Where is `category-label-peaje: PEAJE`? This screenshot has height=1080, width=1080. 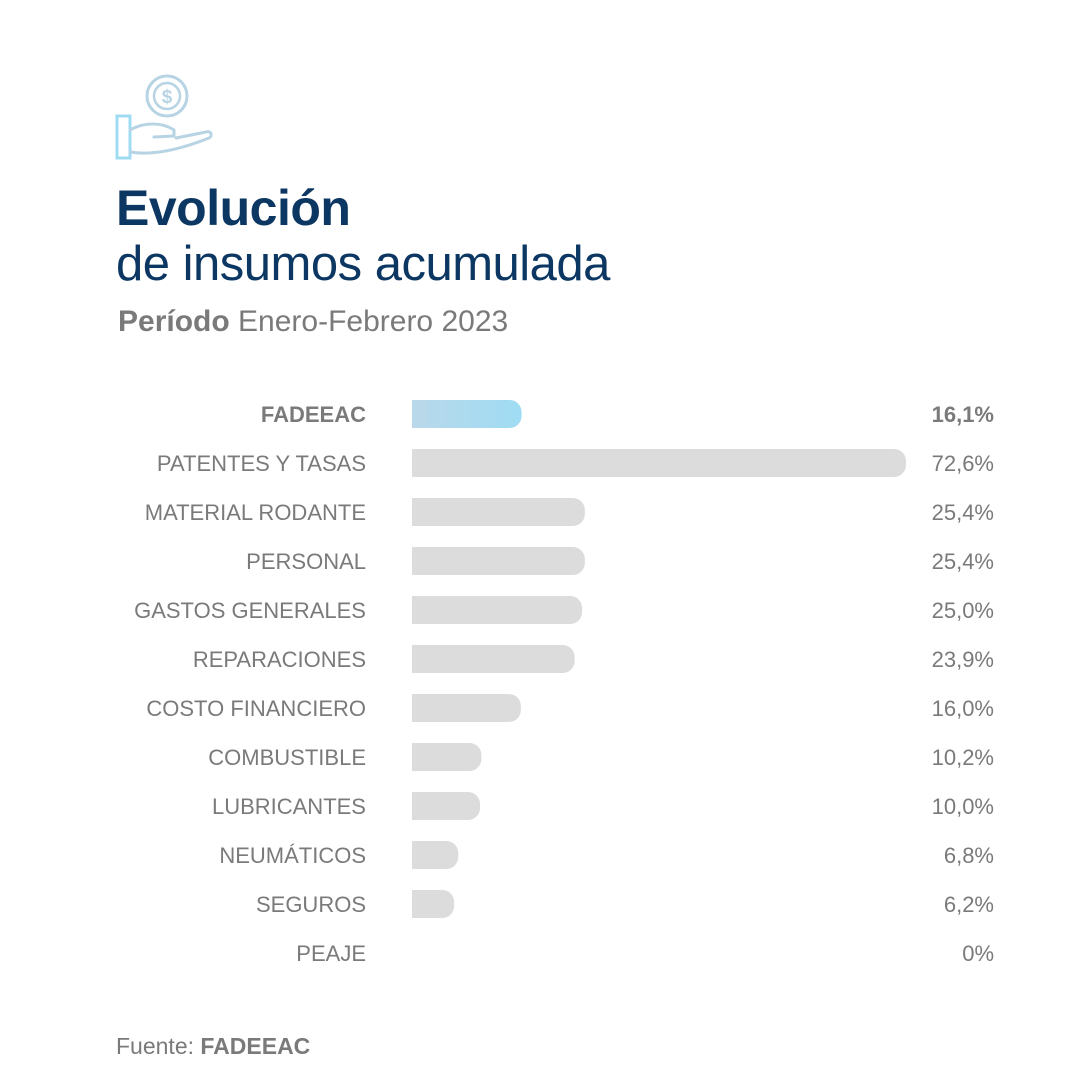 category-label-peaje: PEAJE is located at coordinates (331, 953).